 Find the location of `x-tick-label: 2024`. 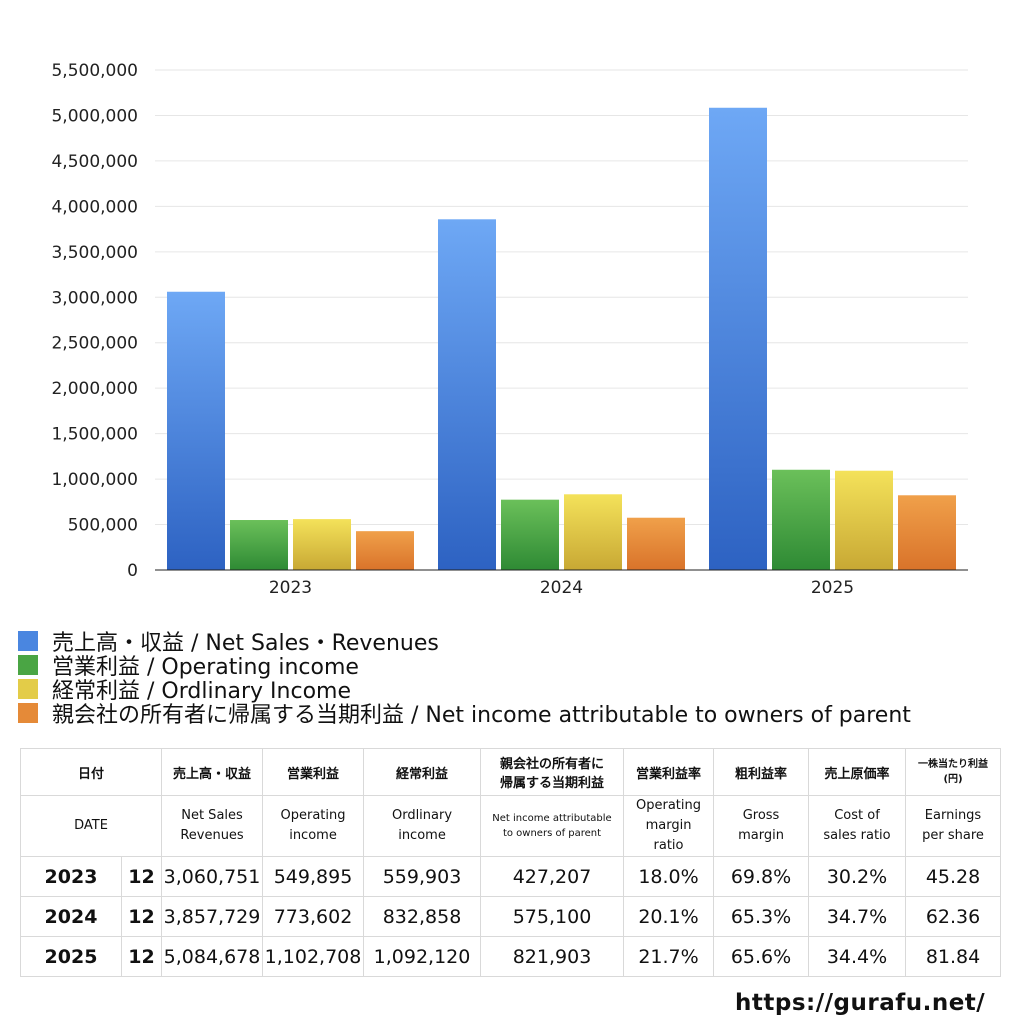

x-tick-label: 2024 is located at coordinates (561, 588).